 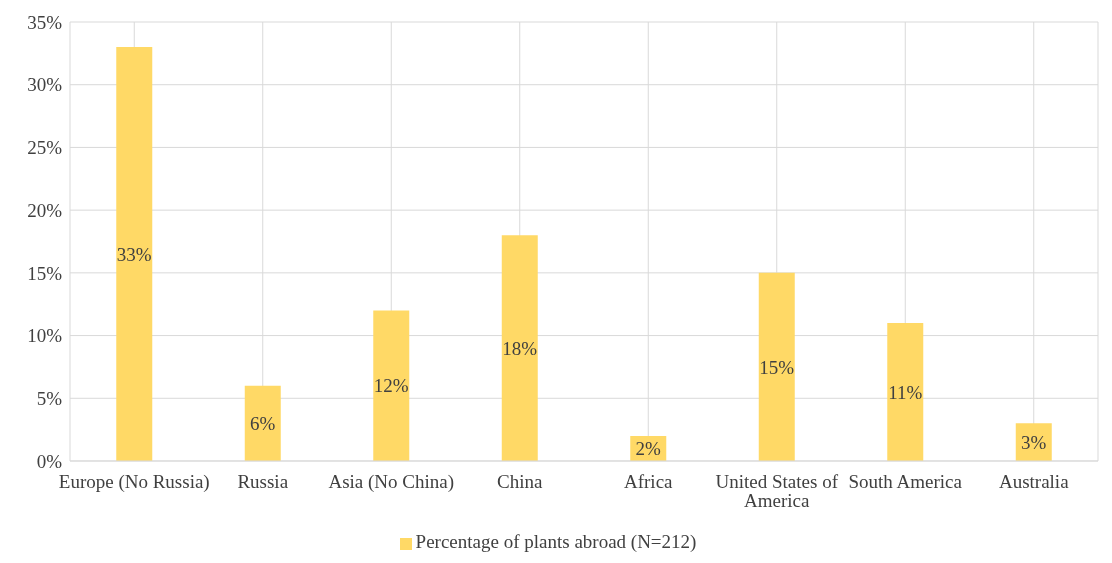 What do you see at coordinates (45, 273) in the screenshot?
I see `y-tick-label: 15%` at bounding box center [45, 273].